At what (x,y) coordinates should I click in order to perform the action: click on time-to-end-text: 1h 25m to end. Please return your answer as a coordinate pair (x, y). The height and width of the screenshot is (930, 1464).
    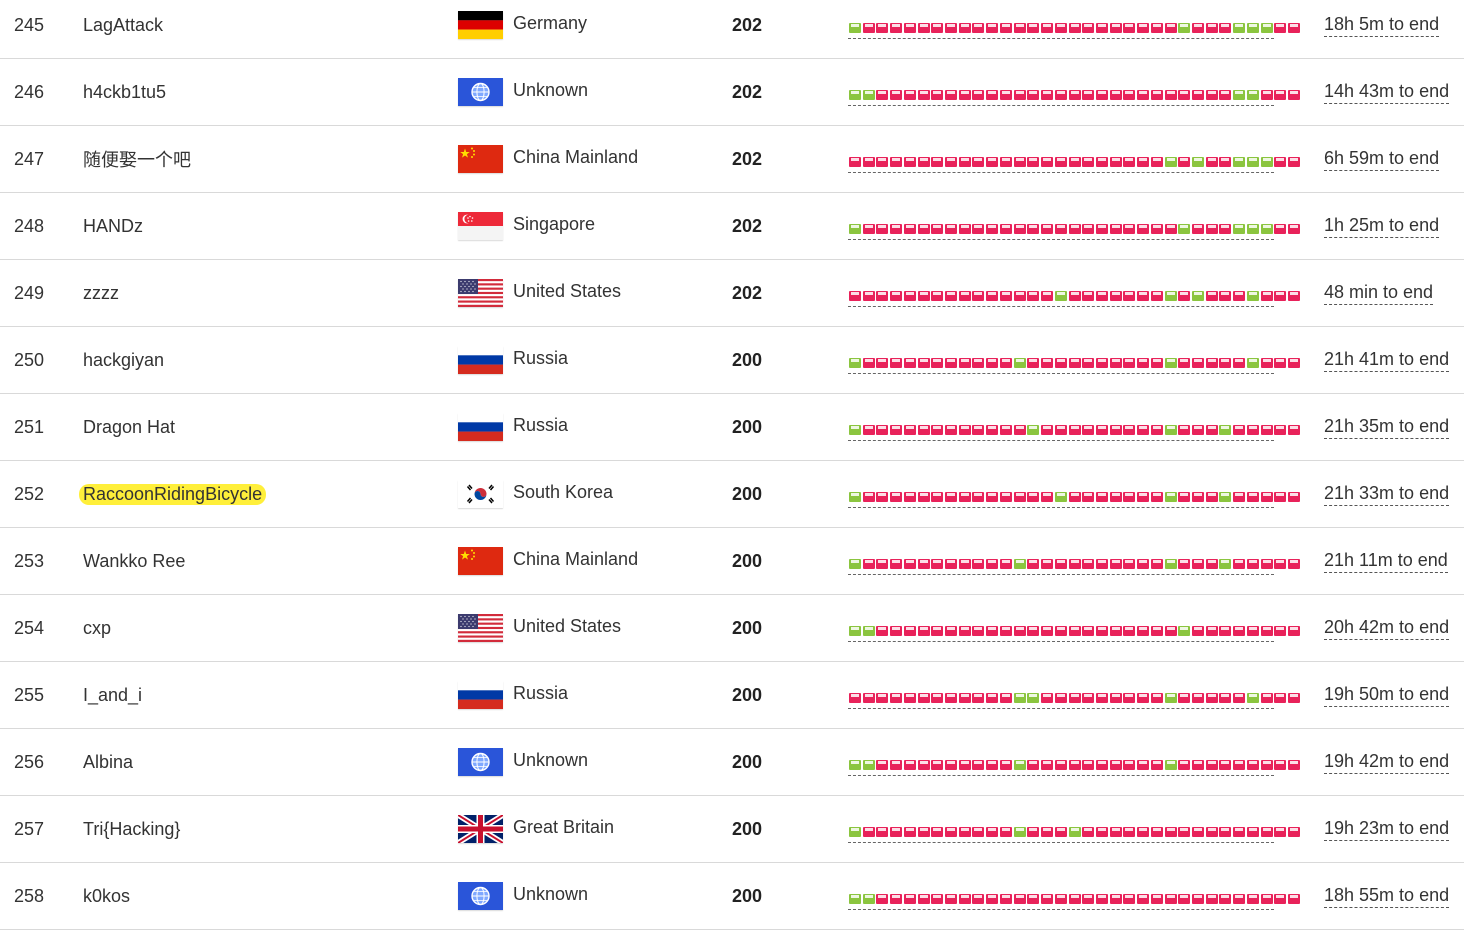
    Looking at the image, I should click on (1382, 226).